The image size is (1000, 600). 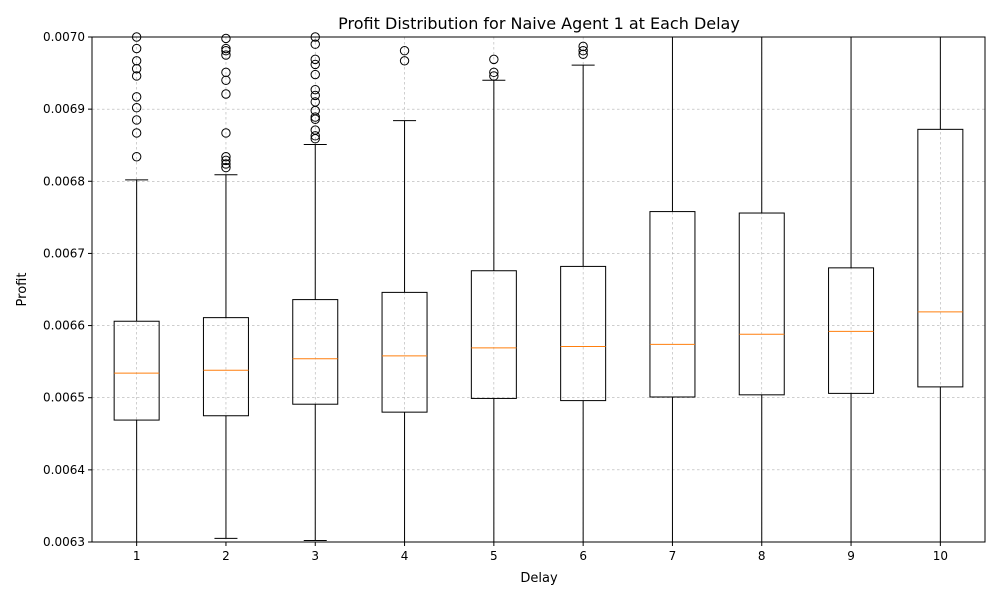 What do you see at coordinates (64, 37) in the screenshot?
I see `y-tick-label: 0.0070` at bounding box center [64, 37].